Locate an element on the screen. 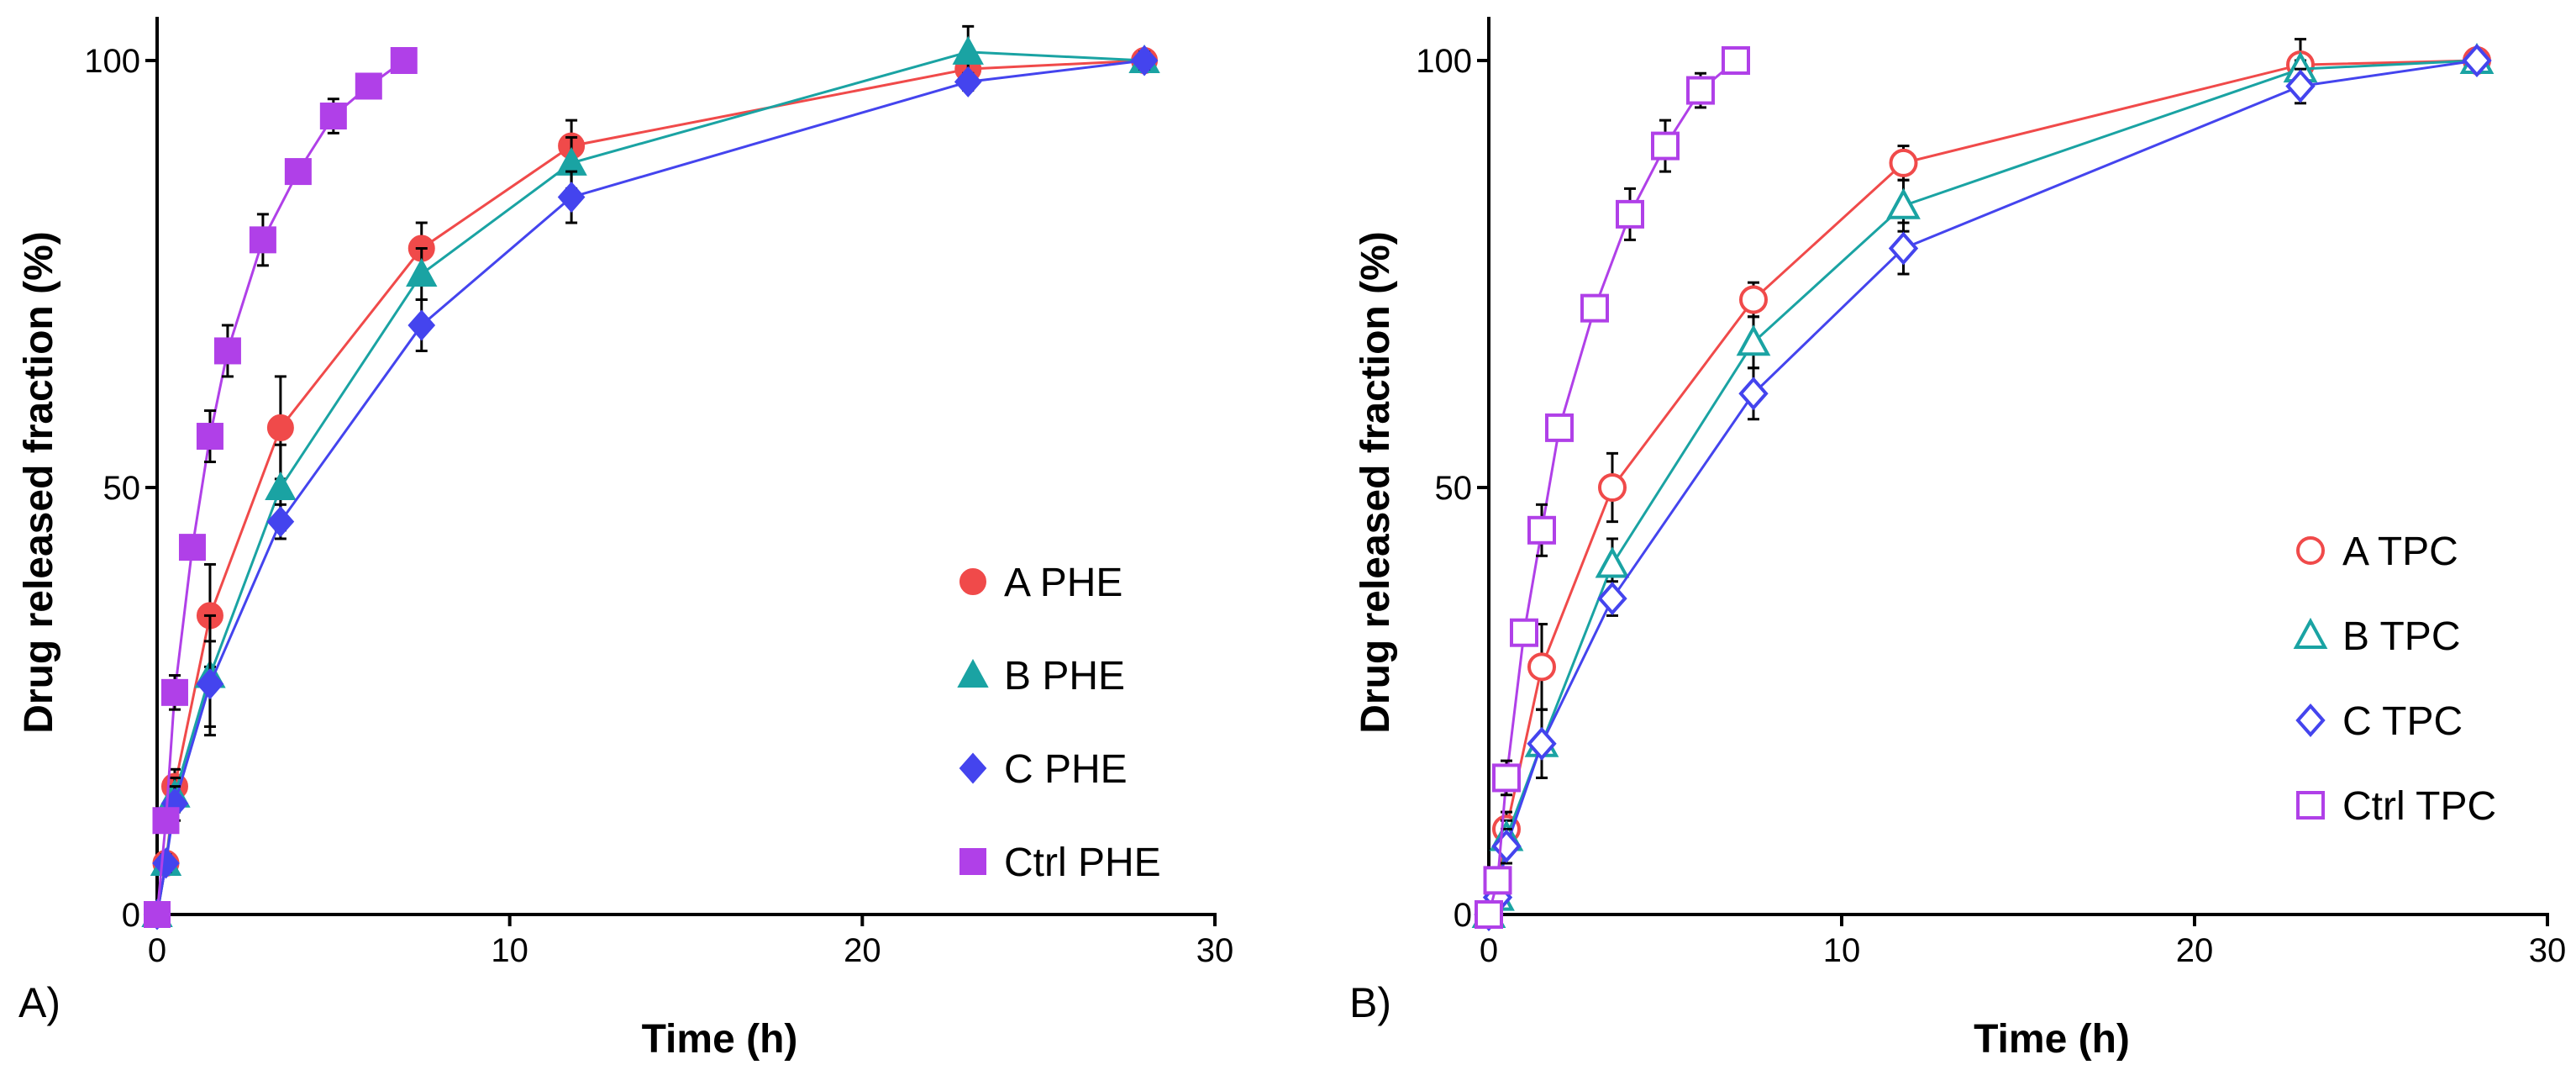 This screenshot has height=1070, width=2576. legend-label: A PHE is located at coordinates (1063, 583).